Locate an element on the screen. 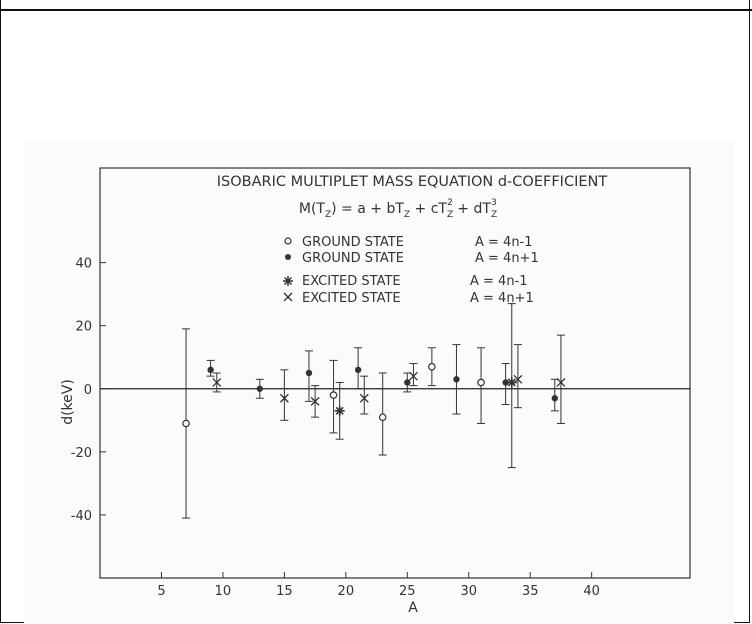  y-axis-label: d(keV) is located at coordinates (68, 402).